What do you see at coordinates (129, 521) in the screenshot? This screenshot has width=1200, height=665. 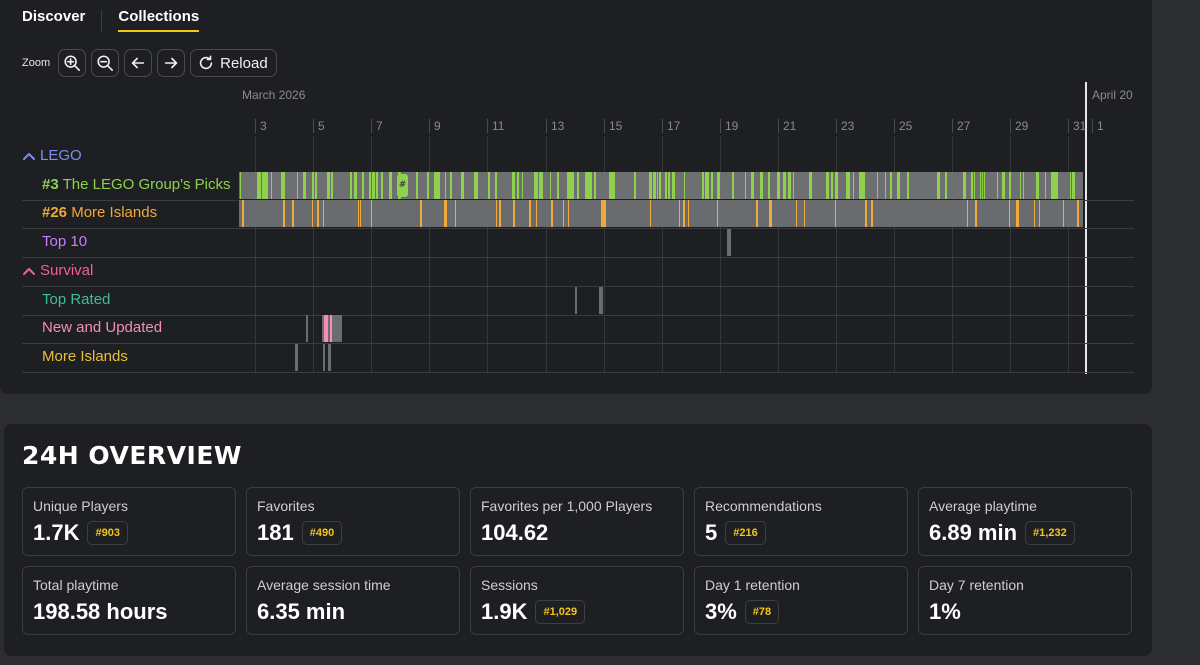 I see `stat-card: Unique Players 1.7K #903` at bounding box center [129, 521].